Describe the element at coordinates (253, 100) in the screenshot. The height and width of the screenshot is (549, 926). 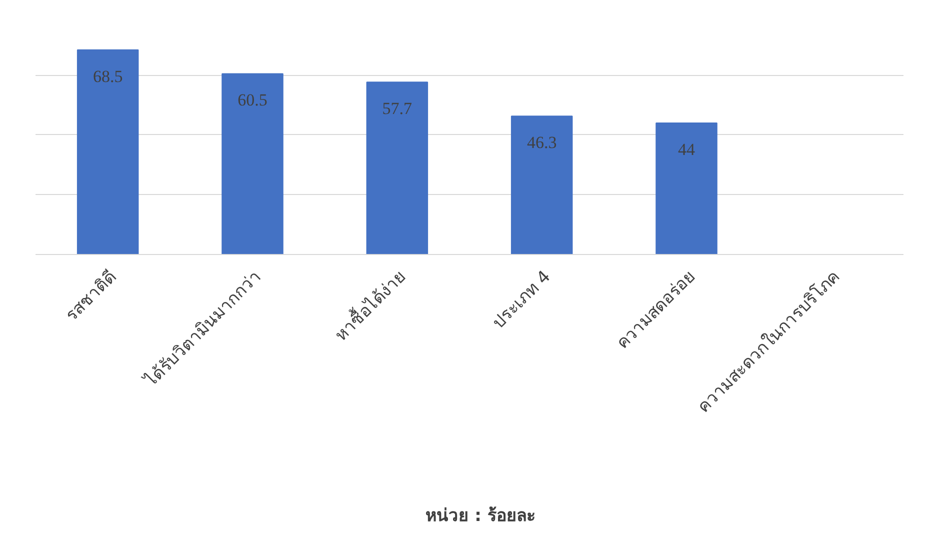
I see `data-label: 60.5` at that location.